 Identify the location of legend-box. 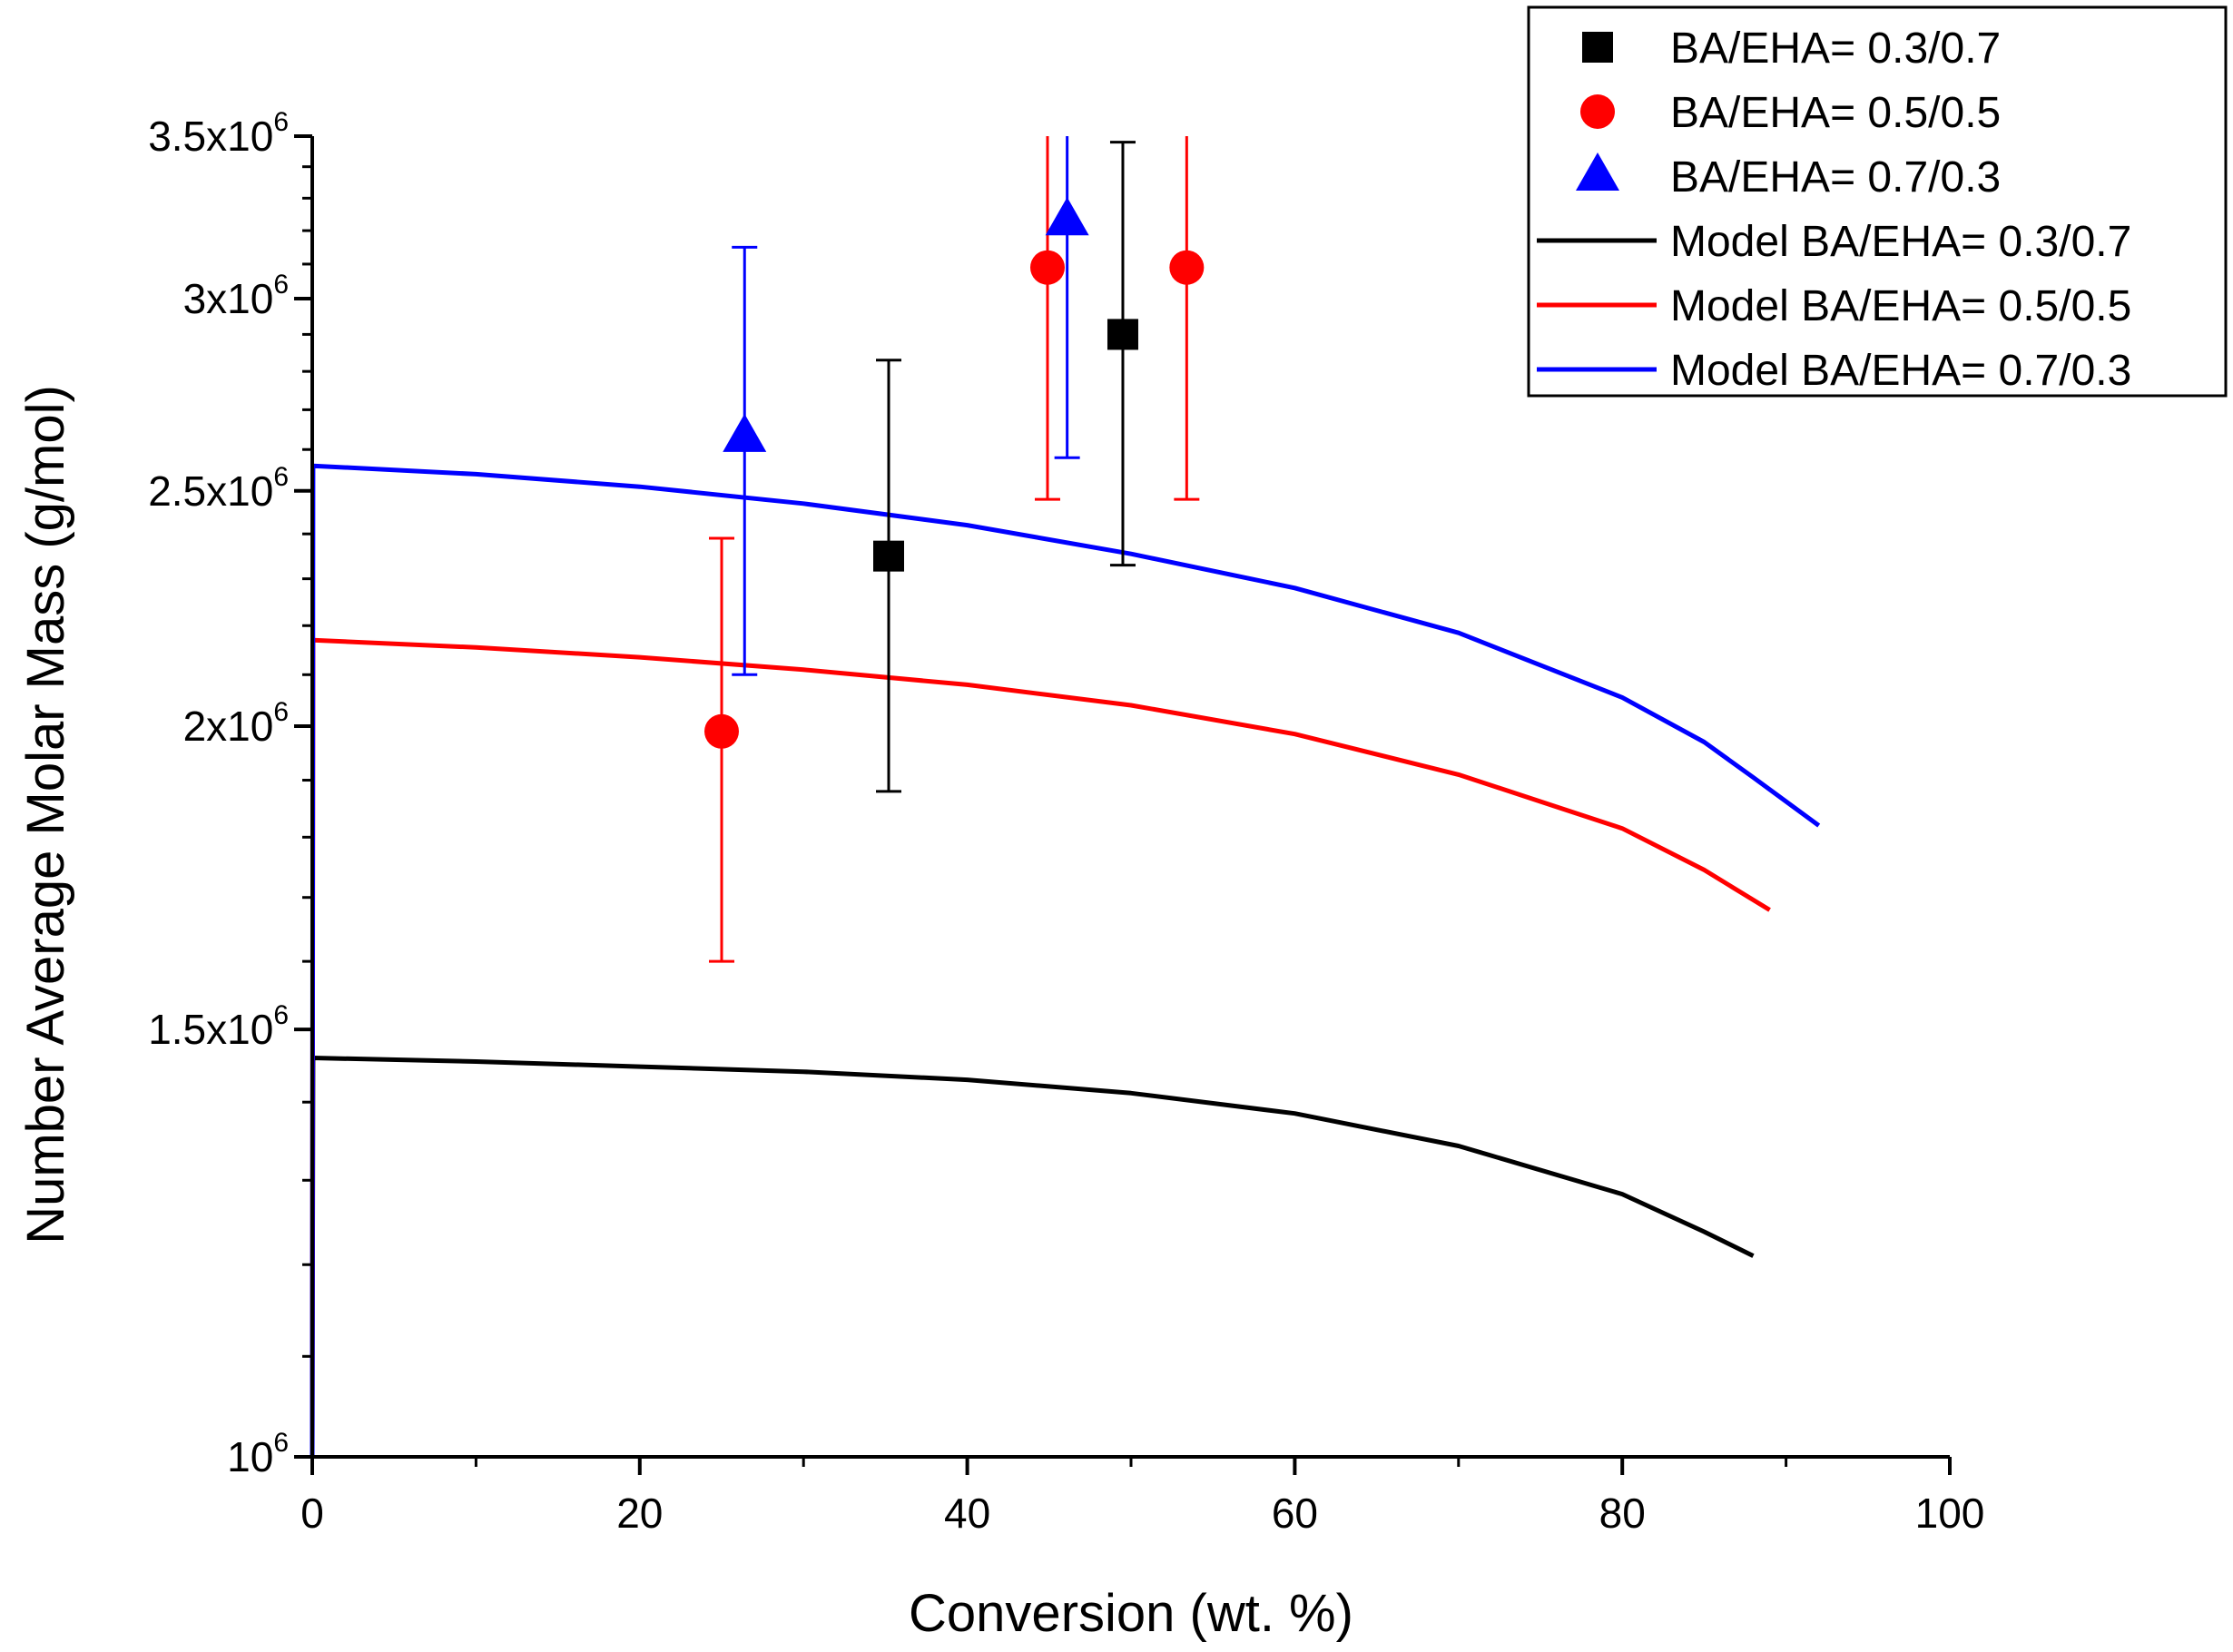
(1877, 201).